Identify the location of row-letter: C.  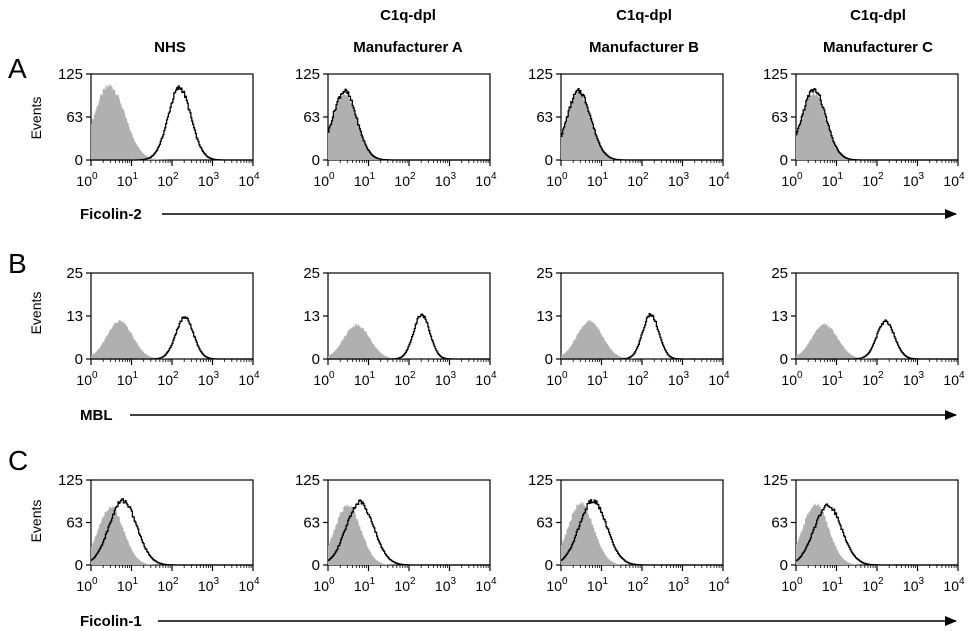
(18, 460).